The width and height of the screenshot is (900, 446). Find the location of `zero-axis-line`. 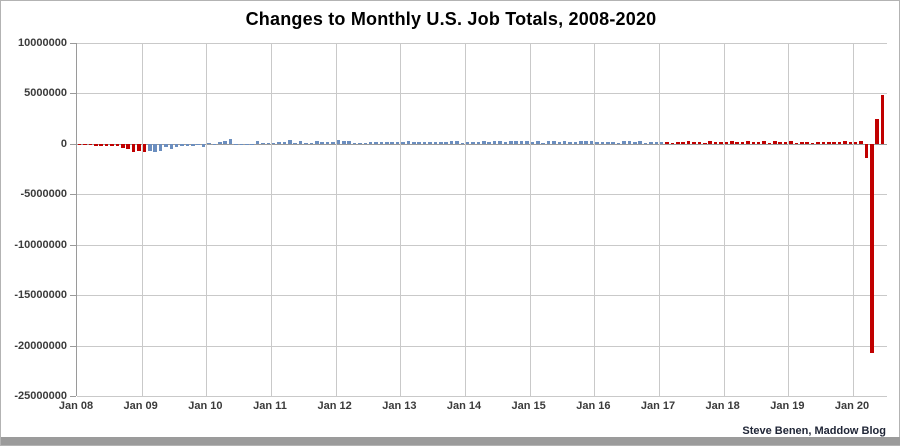

zero-axis-line is located at coordinates (482, 144).